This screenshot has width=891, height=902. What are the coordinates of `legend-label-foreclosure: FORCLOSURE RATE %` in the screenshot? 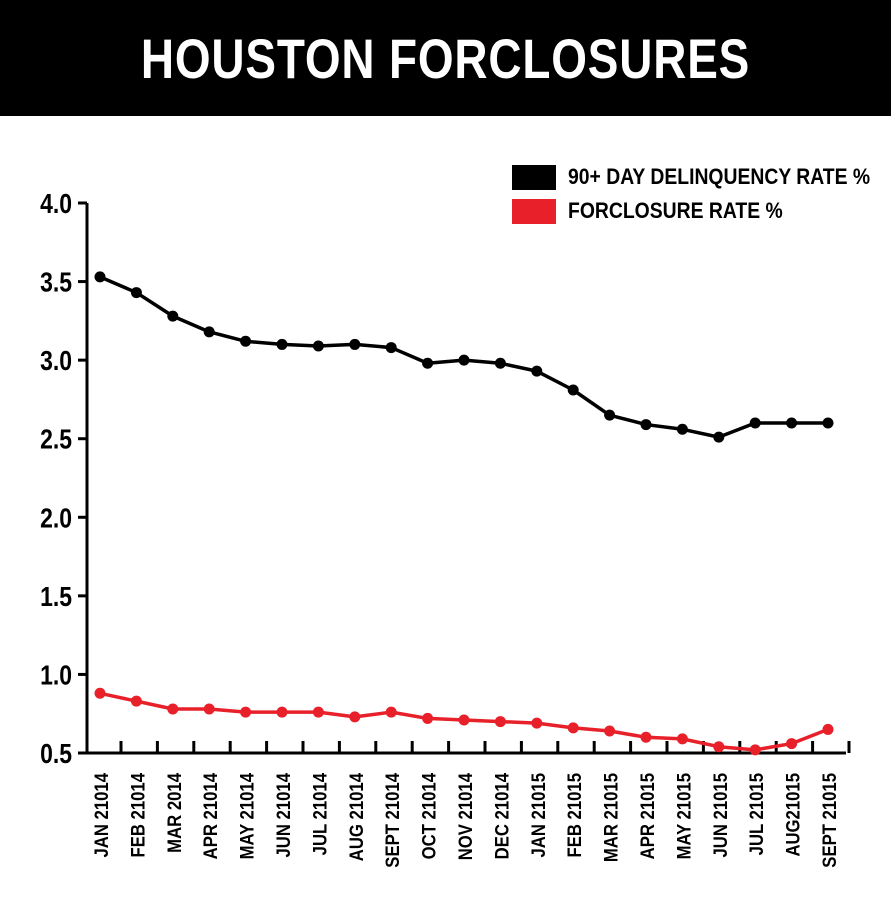 It's located at (675, 210).